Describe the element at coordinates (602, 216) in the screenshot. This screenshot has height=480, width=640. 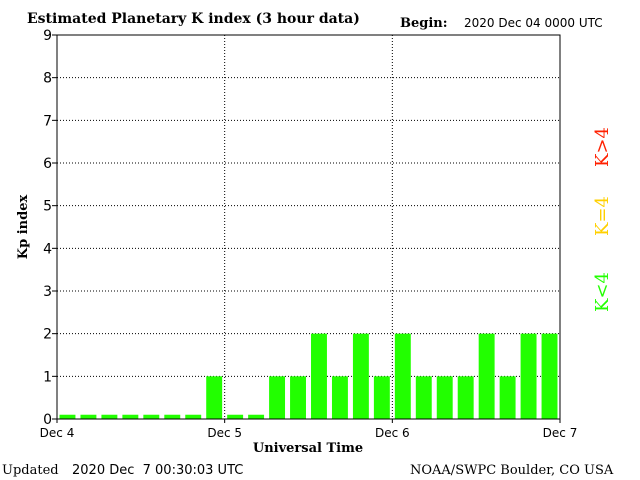
I see `legend-k-equal-4: K=4` at that location.